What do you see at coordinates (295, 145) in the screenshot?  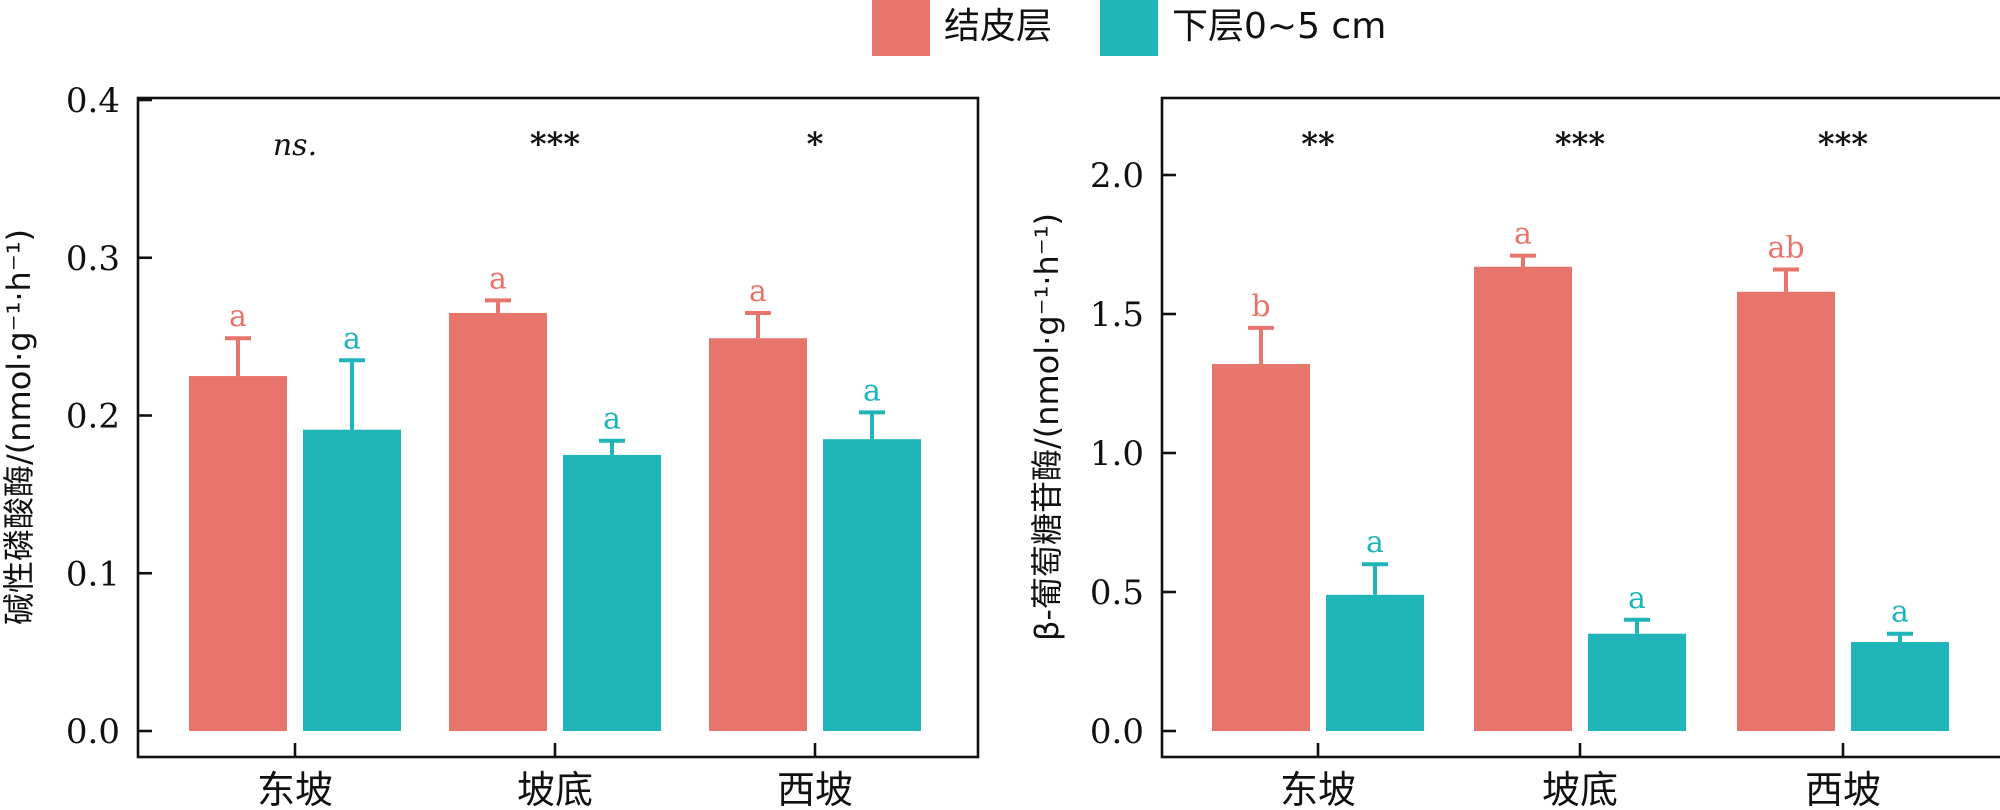 I see `significance-label: ns.` at bounding box center [295, 145].